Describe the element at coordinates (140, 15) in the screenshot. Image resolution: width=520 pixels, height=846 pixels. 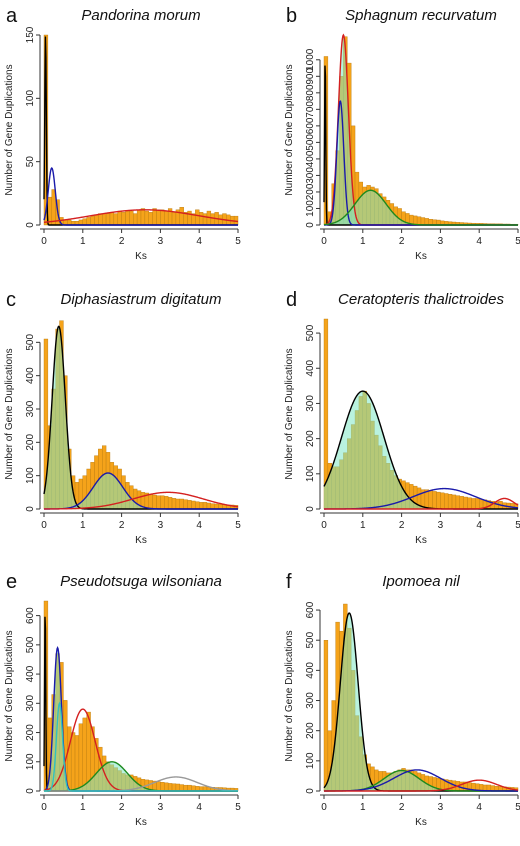
I see `panel-title: Pandorina morum` at that location.